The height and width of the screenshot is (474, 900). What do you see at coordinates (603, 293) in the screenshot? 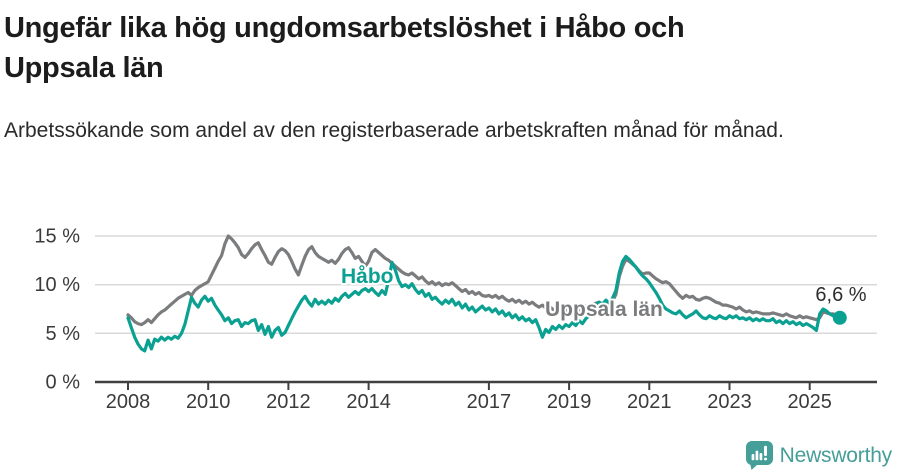
I see `chart-inline-labels: Håbo Uppsala län 6,6 %` at bounding box center [603, 293].